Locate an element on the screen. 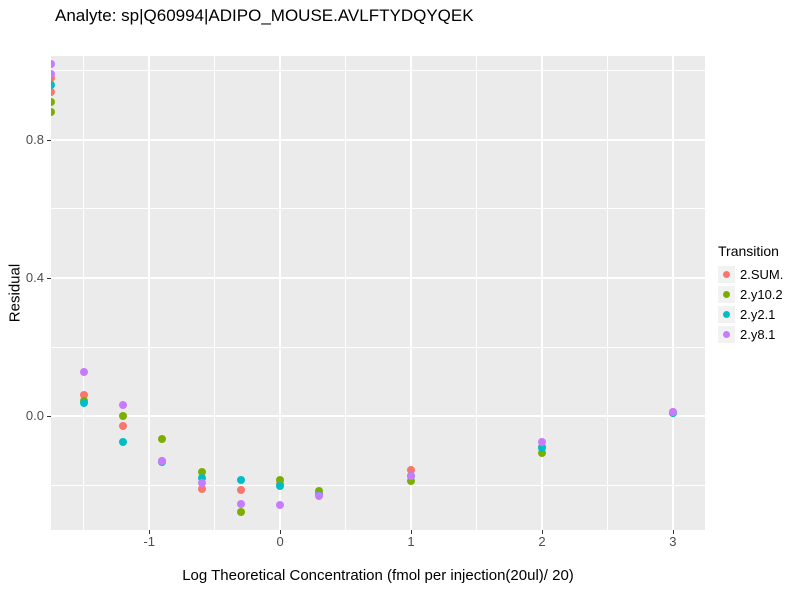 The height and width of the screenshot is (600, 800). x-tick-label: 2 is located at coordinates (542, 541).